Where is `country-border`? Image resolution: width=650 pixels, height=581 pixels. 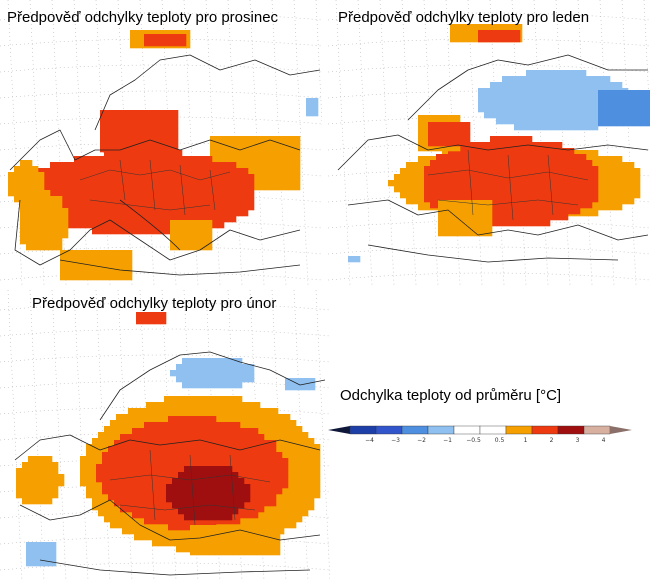 country-border is located at coordinates (510, 185).